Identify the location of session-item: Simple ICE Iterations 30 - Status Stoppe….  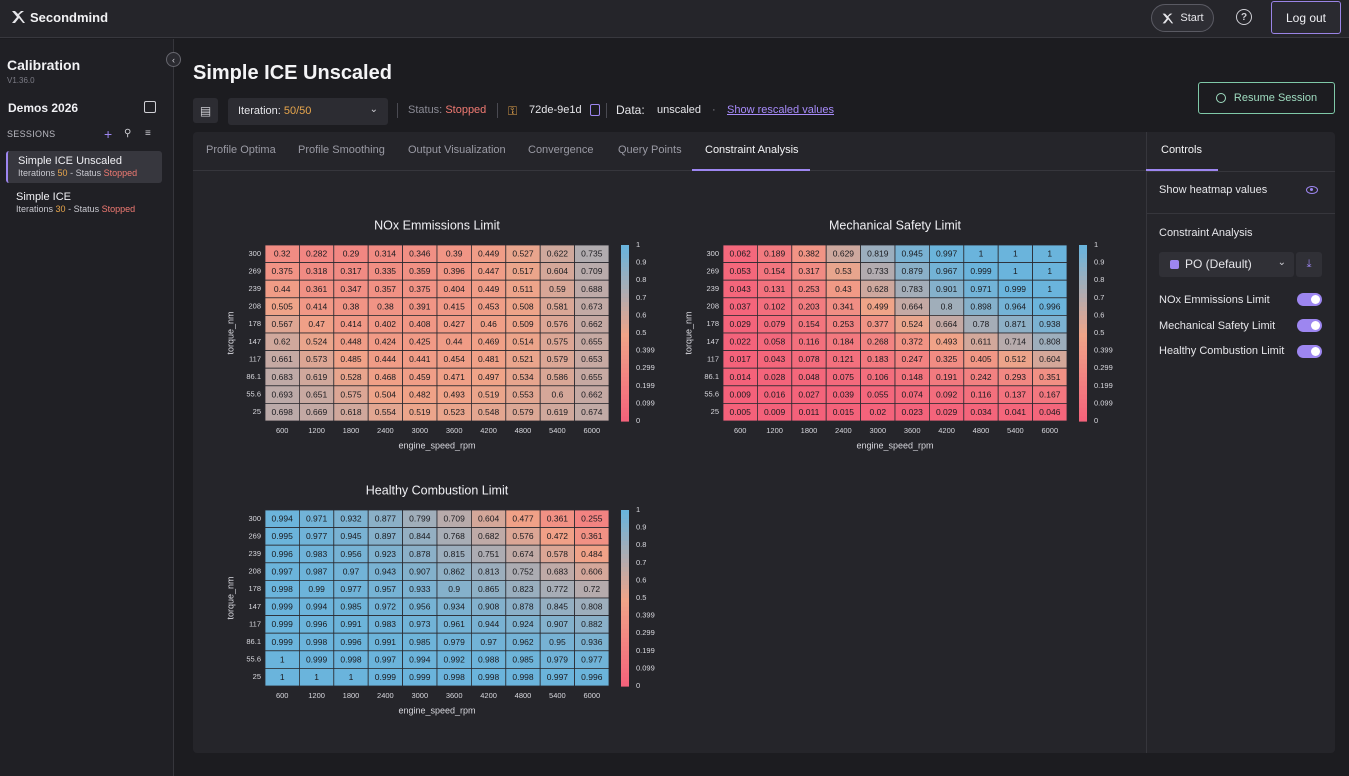
(84, 203).